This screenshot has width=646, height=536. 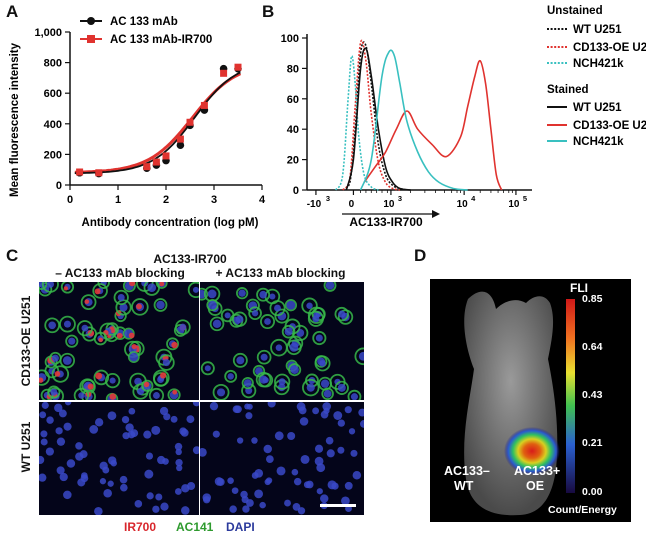 What do you see at coordinates (91, 39) in the screenshot?
I see `legend-marker-ir700` at bounding box center [91, 39].